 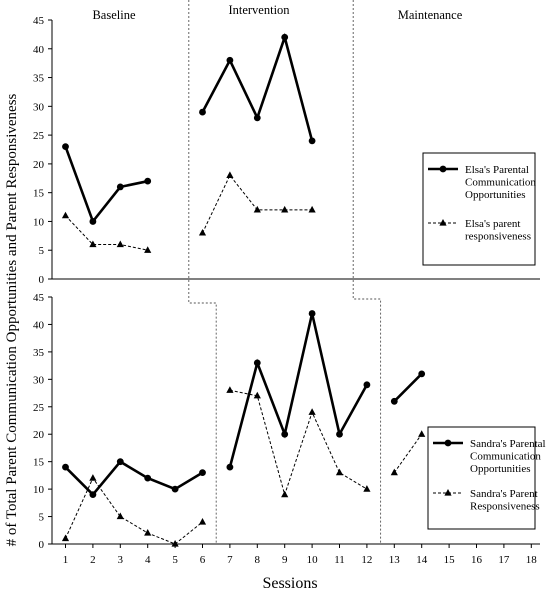 What do you see at coordinates (121, 560) in the screenshot?
I see `x-tick-label: 3` at bounding box center [121, 560].